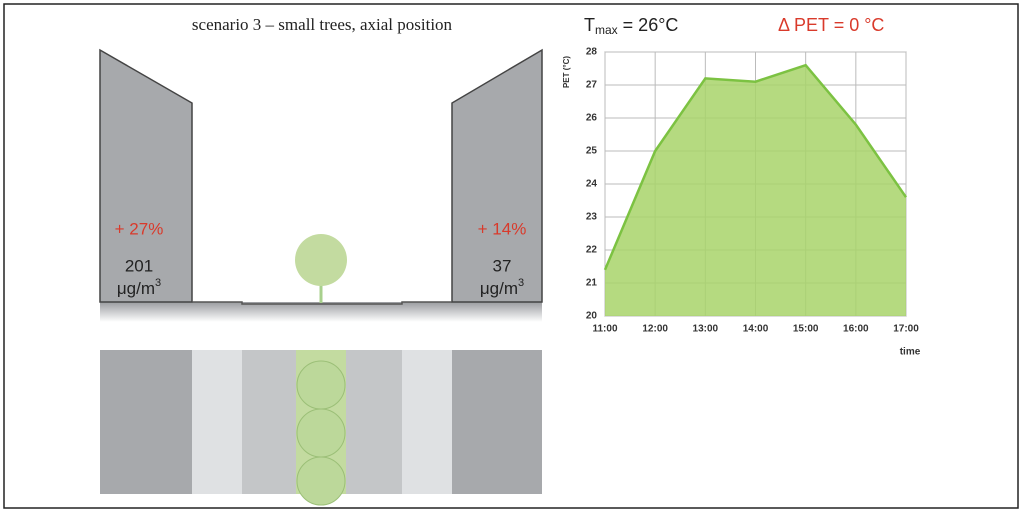 This screenshot has width=1024, height=519. Describe the element at coordinates (856, 329) in the screenshot. I see `x-tick-label: 16:00` at that location.